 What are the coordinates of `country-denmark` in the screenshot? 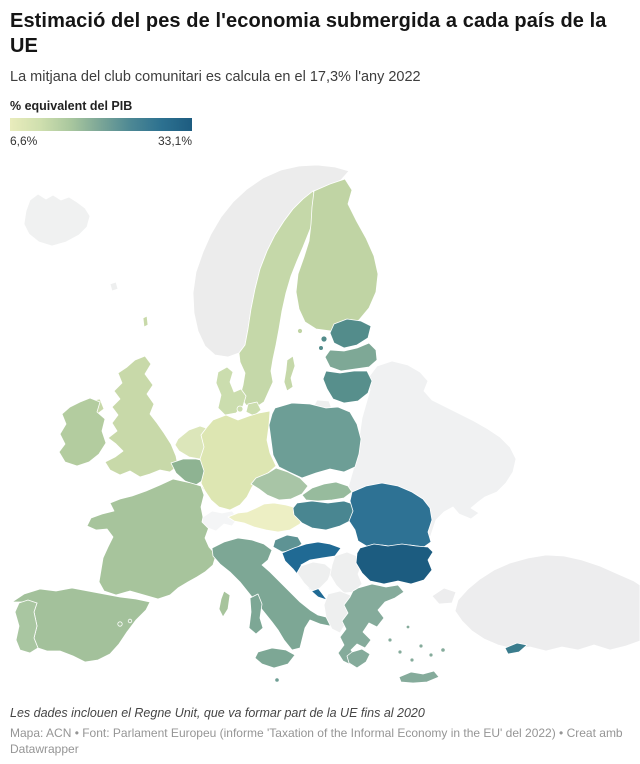 It's located at (238, 391).